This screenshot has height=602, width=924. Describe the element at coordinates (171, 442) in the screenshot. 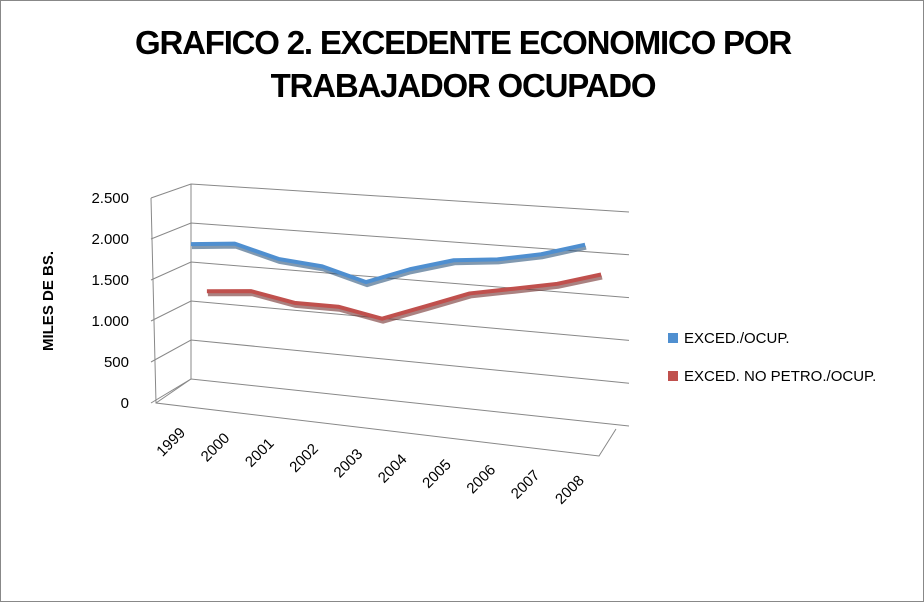

I see `x-tick-label: 1999` at that location.